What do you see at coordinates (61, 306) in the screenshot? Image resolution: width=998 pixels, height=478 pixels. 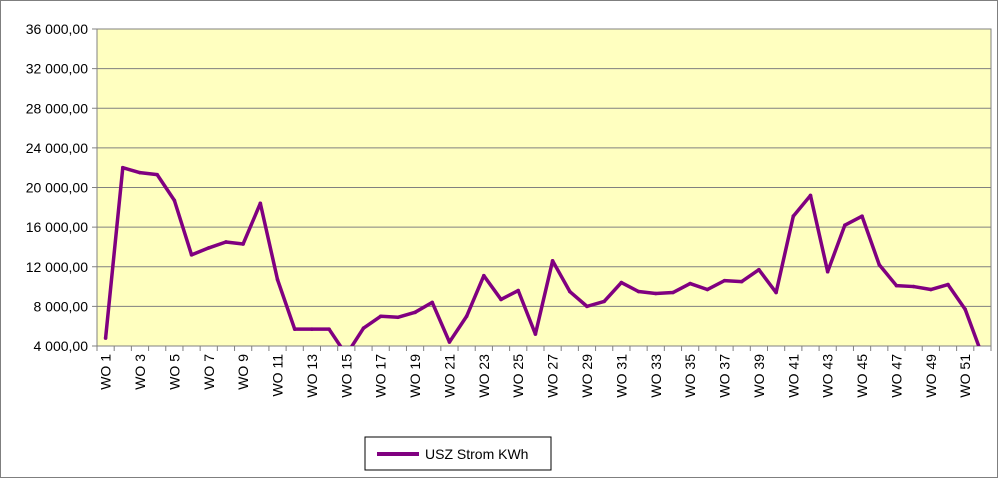 I see `y-tick-label: 8 000,00` at bounding box center [61, 306].